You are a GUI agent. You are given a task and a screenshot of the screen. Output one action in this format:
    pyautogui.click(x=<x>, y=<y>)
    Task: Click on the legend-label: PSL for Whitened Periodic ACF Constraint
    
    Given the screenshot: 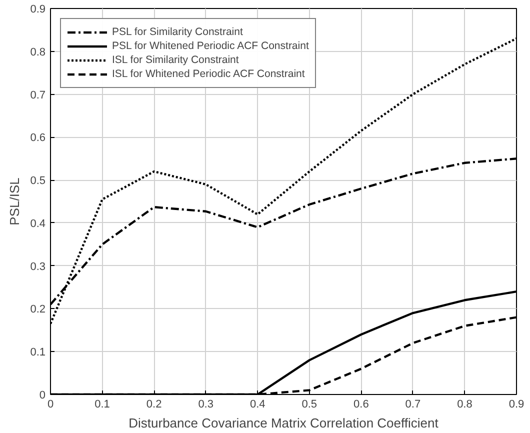 What is the action you would take?
    pyautogui.click(x=210, y=46)
    